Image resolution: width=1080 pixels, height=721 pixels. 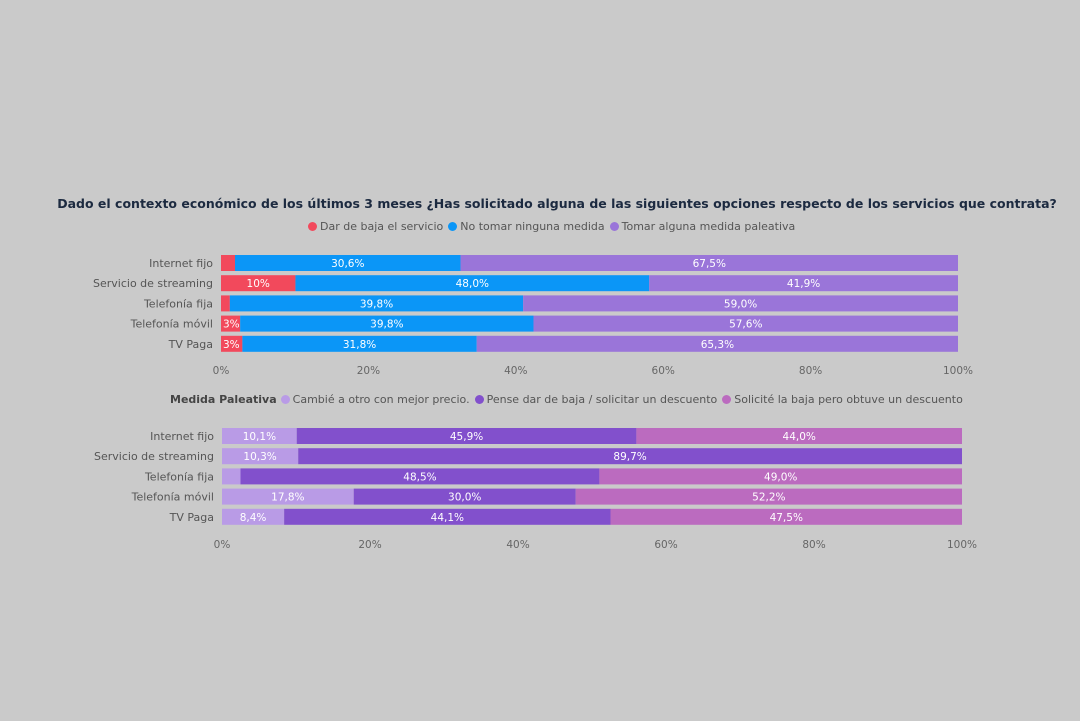 I want to click on legend-label: No tomar ninguna medida, so click(x=532, y=226).